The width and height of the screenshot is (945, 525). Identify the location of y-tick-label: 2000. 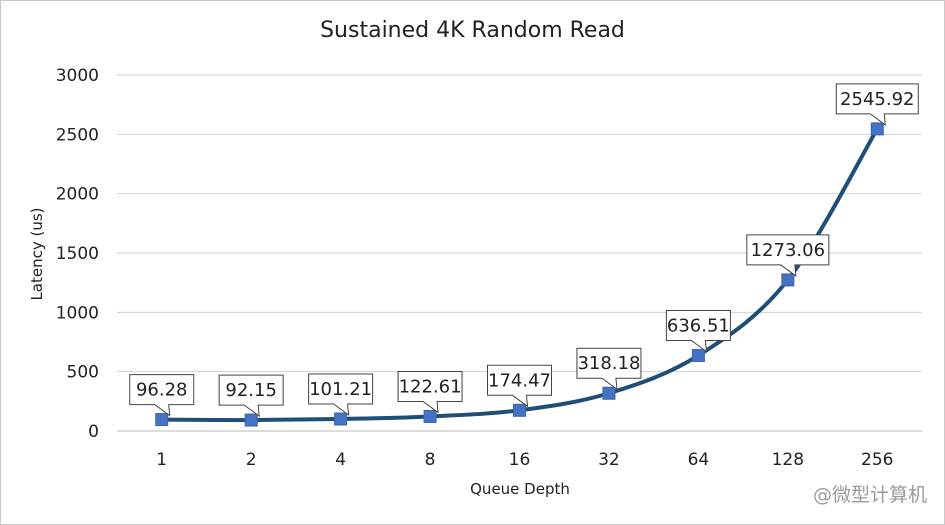
(77, 195).